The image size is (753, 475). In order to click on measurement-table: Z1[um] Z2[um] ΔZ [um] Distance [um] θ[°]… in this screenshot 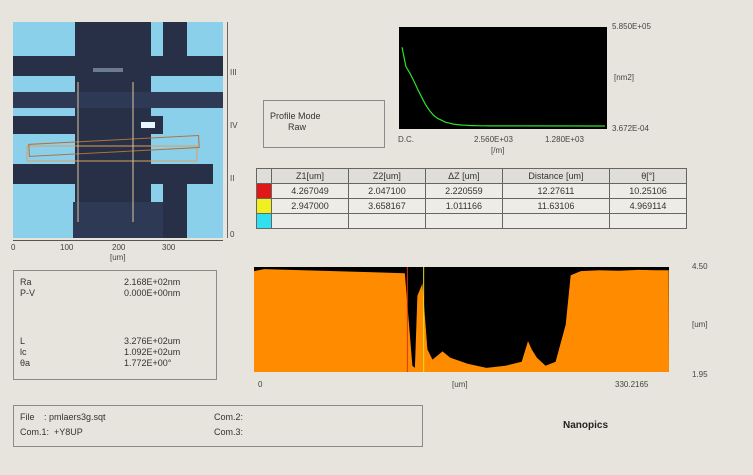, I will do `click(471, 198)`.